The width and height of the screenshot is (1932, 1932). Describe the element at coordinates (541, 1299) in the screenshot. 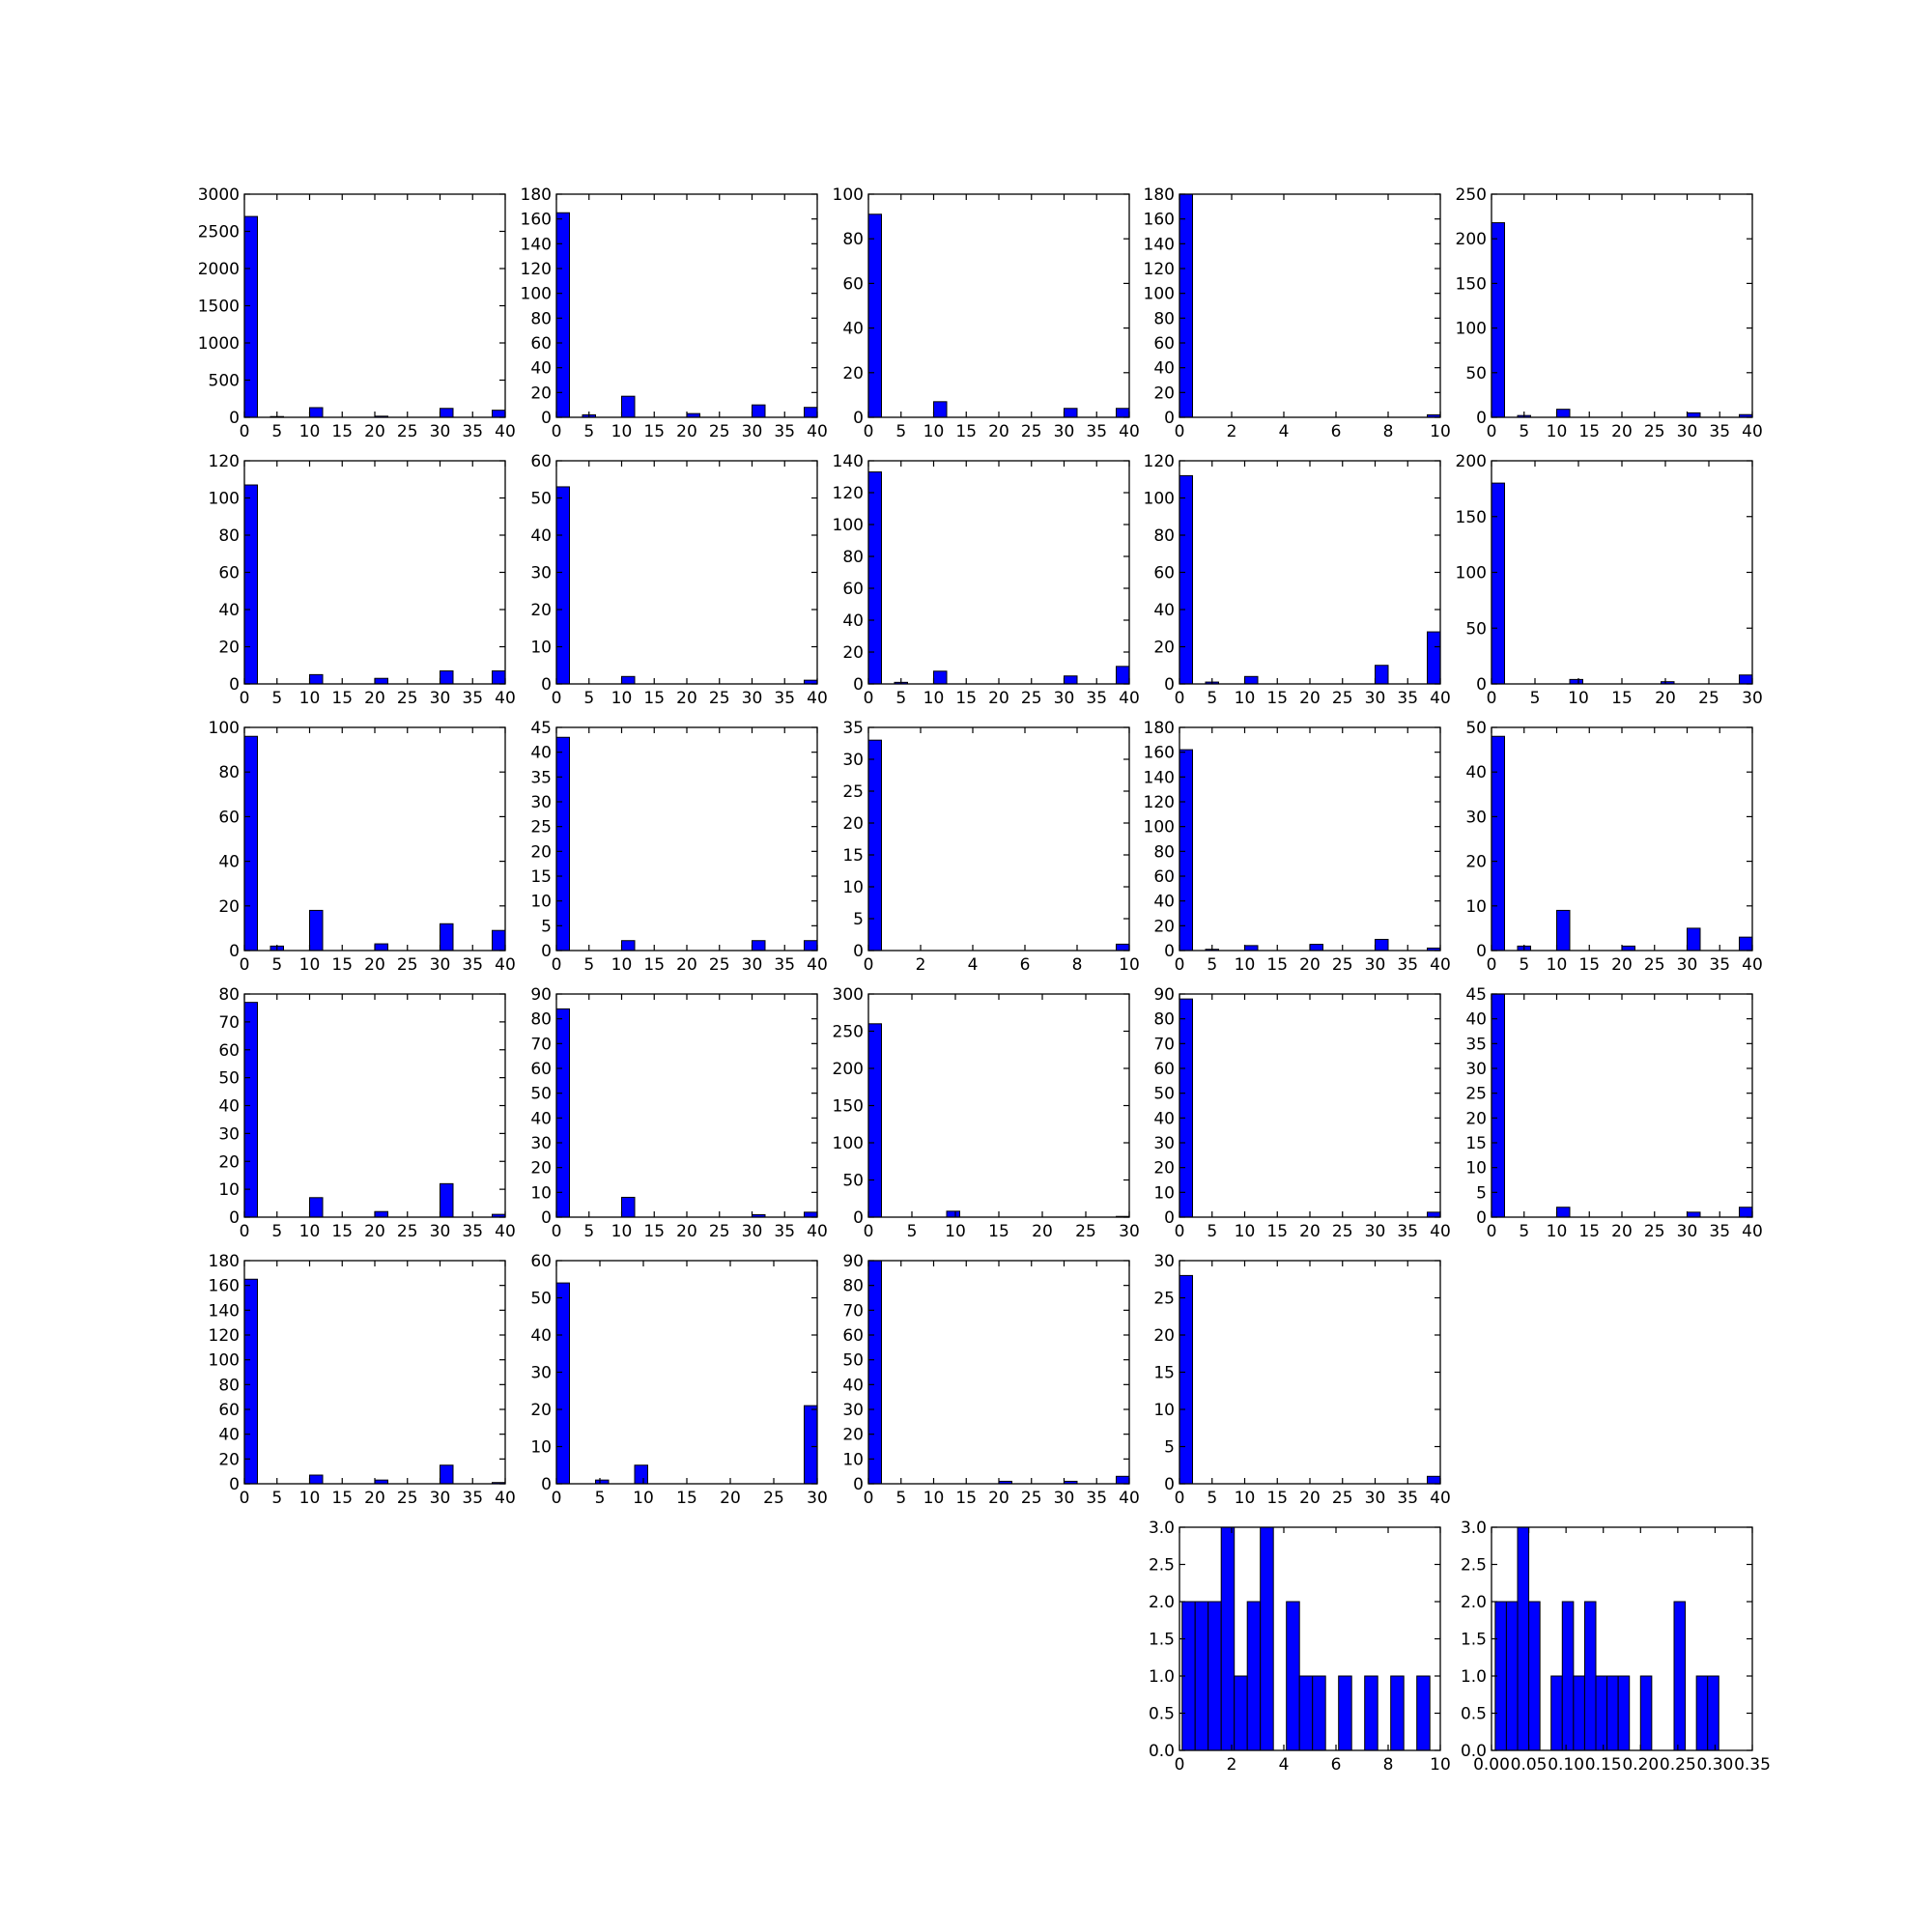

I see `y-tick-label: 50` at that location.